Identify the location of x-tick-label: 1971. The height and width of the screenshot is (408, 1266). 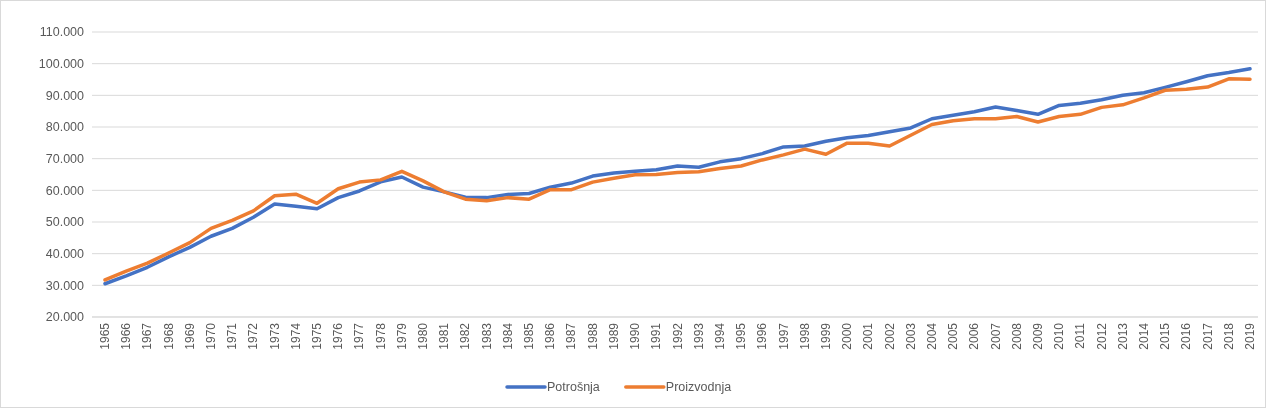
(232, 336).